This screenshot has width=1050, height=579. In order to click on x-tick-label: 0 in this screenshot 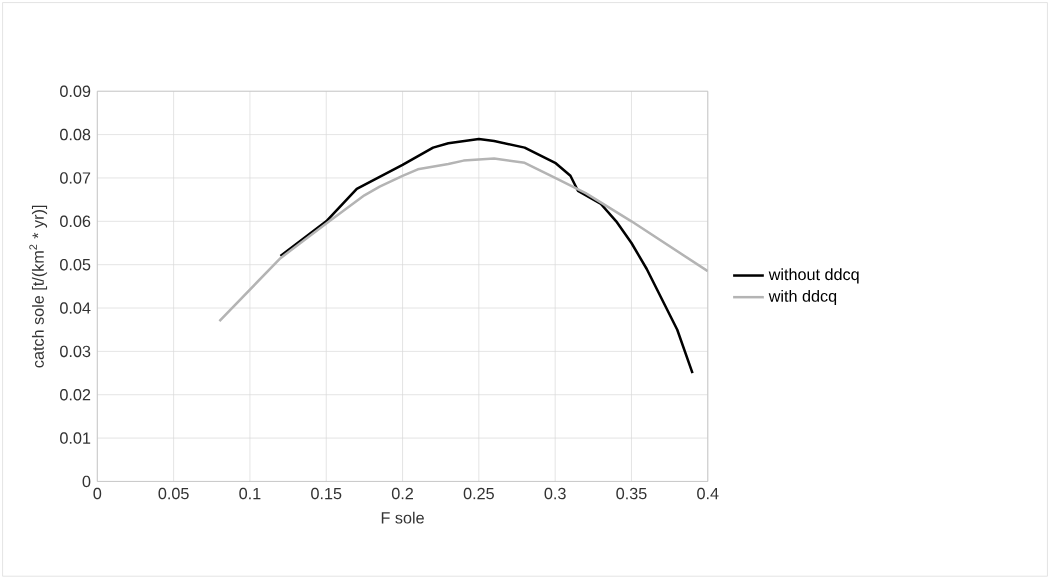, I will do `click(97, 493)`.